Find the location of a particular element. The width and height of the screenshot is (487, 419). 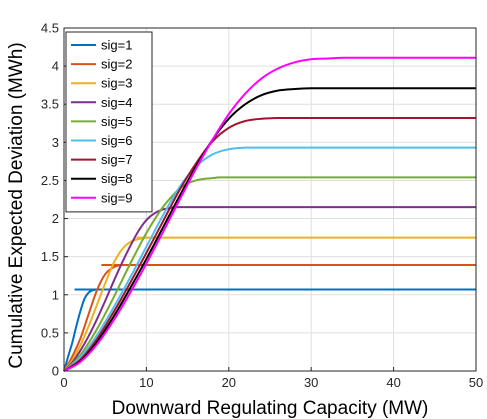

y-tick-label: 3.5 is located at coordinates (50, 104).